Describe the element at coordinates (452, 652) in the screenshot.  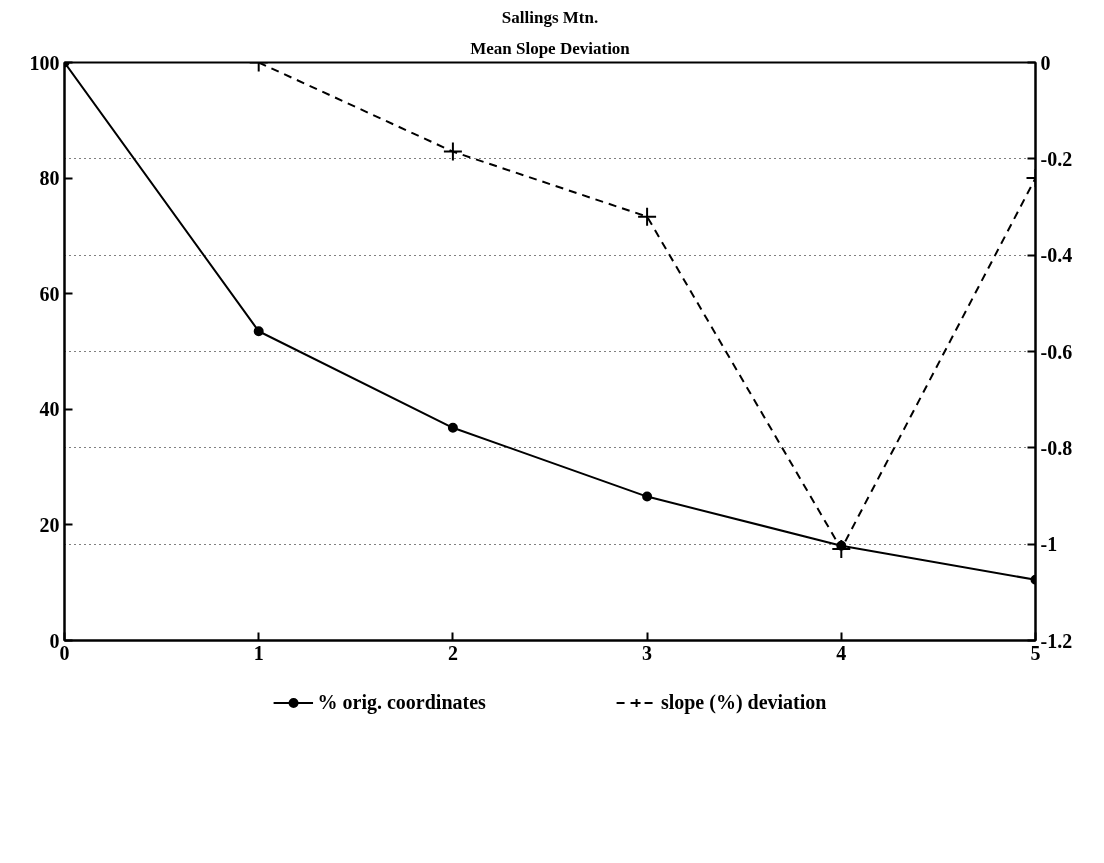
I see `x-tick-label: 2` at that location.